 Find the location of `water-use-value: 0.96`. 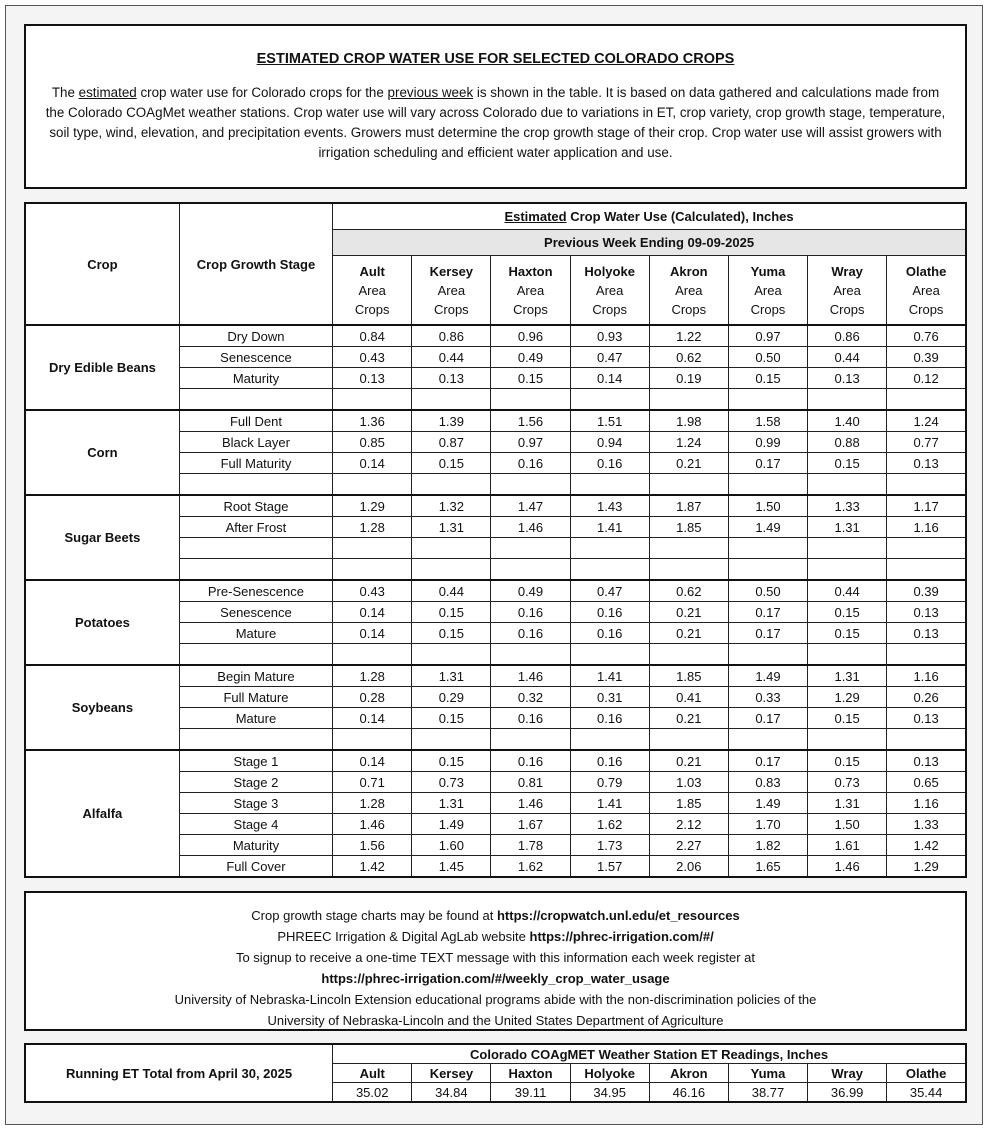

water-use-value: 0.96 is located at coordinates (530, 335).